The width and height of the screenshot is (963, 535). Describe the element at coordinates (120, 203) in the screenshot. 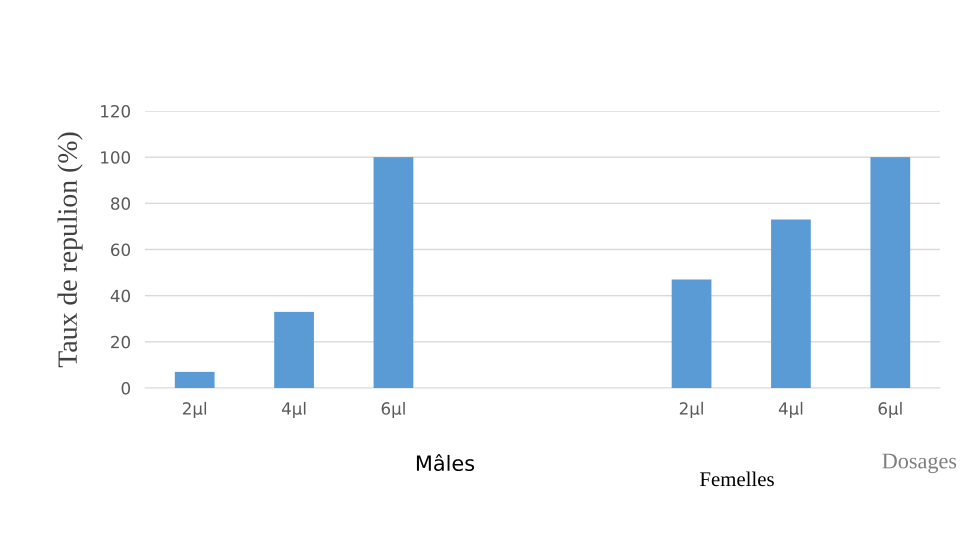

I see `y-tick-label: 80` at that location.